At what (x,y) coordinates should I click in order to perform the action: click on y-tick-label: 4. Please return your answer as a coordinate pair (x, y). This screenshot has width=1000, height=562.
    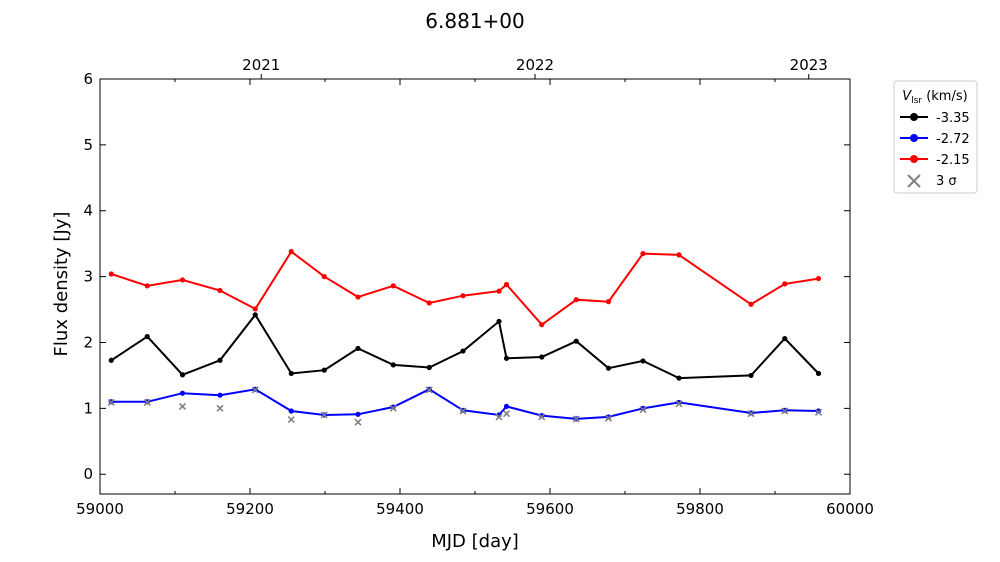
    Looking at the image, I should click on (88, 211).